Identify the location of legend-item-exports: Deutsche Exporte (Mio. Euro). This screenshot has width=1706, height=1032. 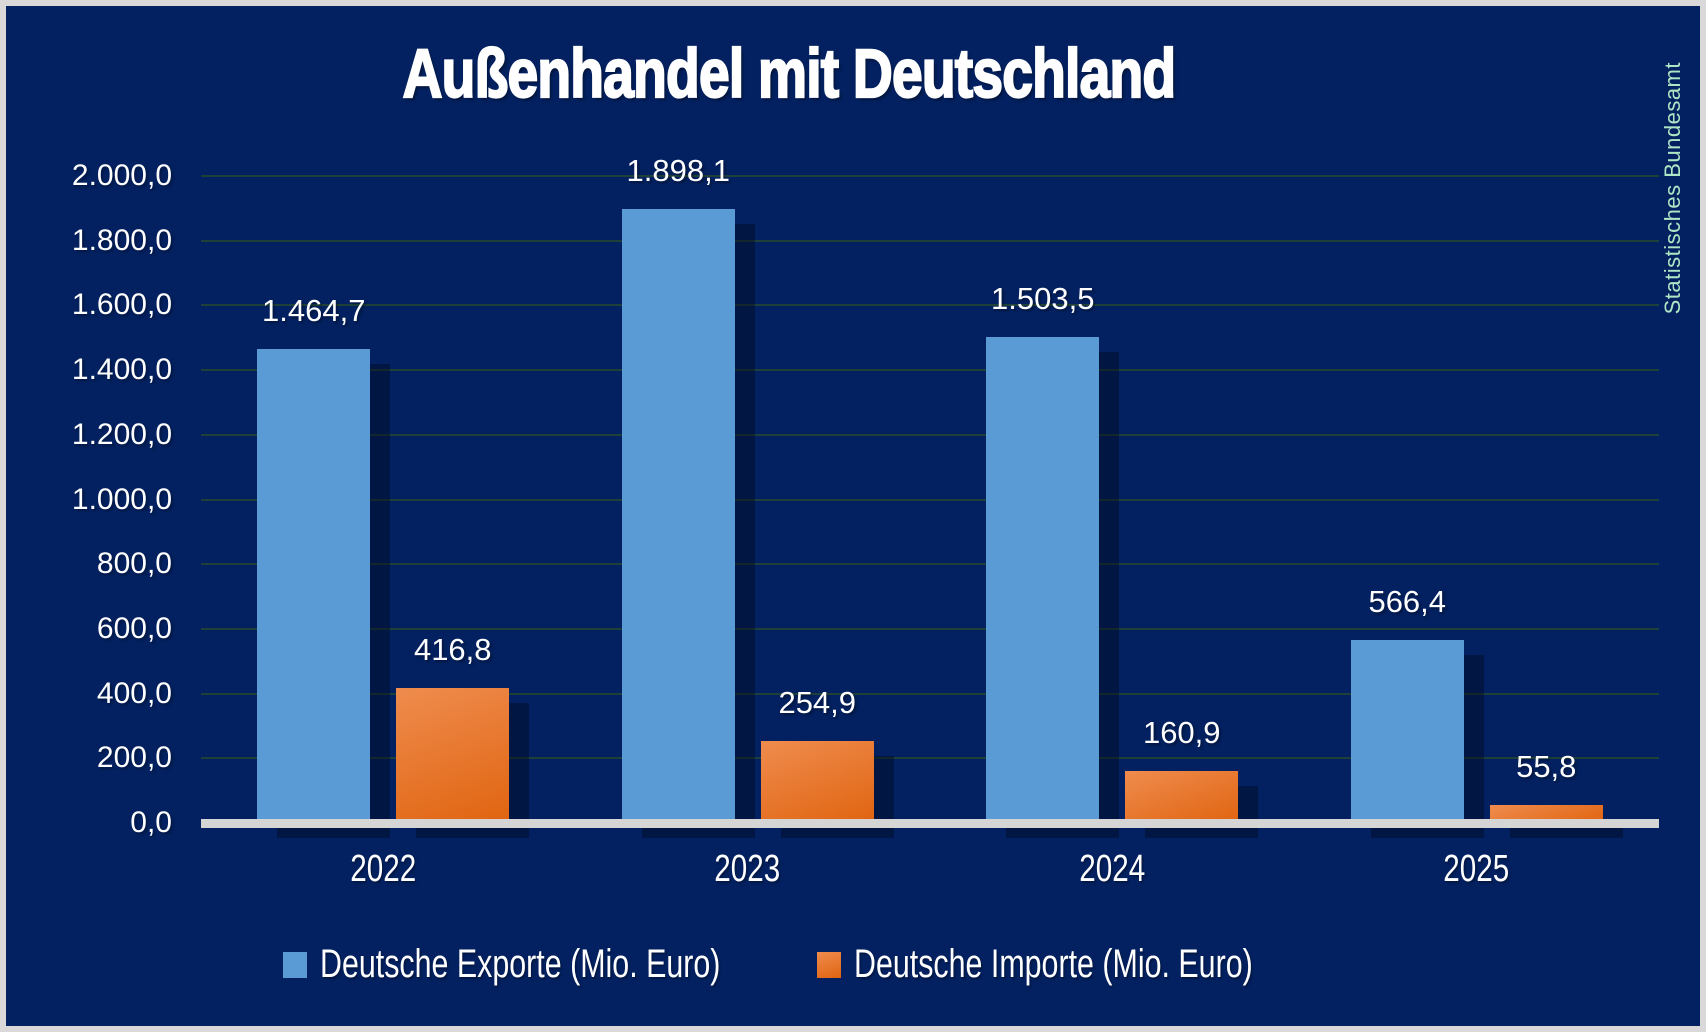
(522, 964).